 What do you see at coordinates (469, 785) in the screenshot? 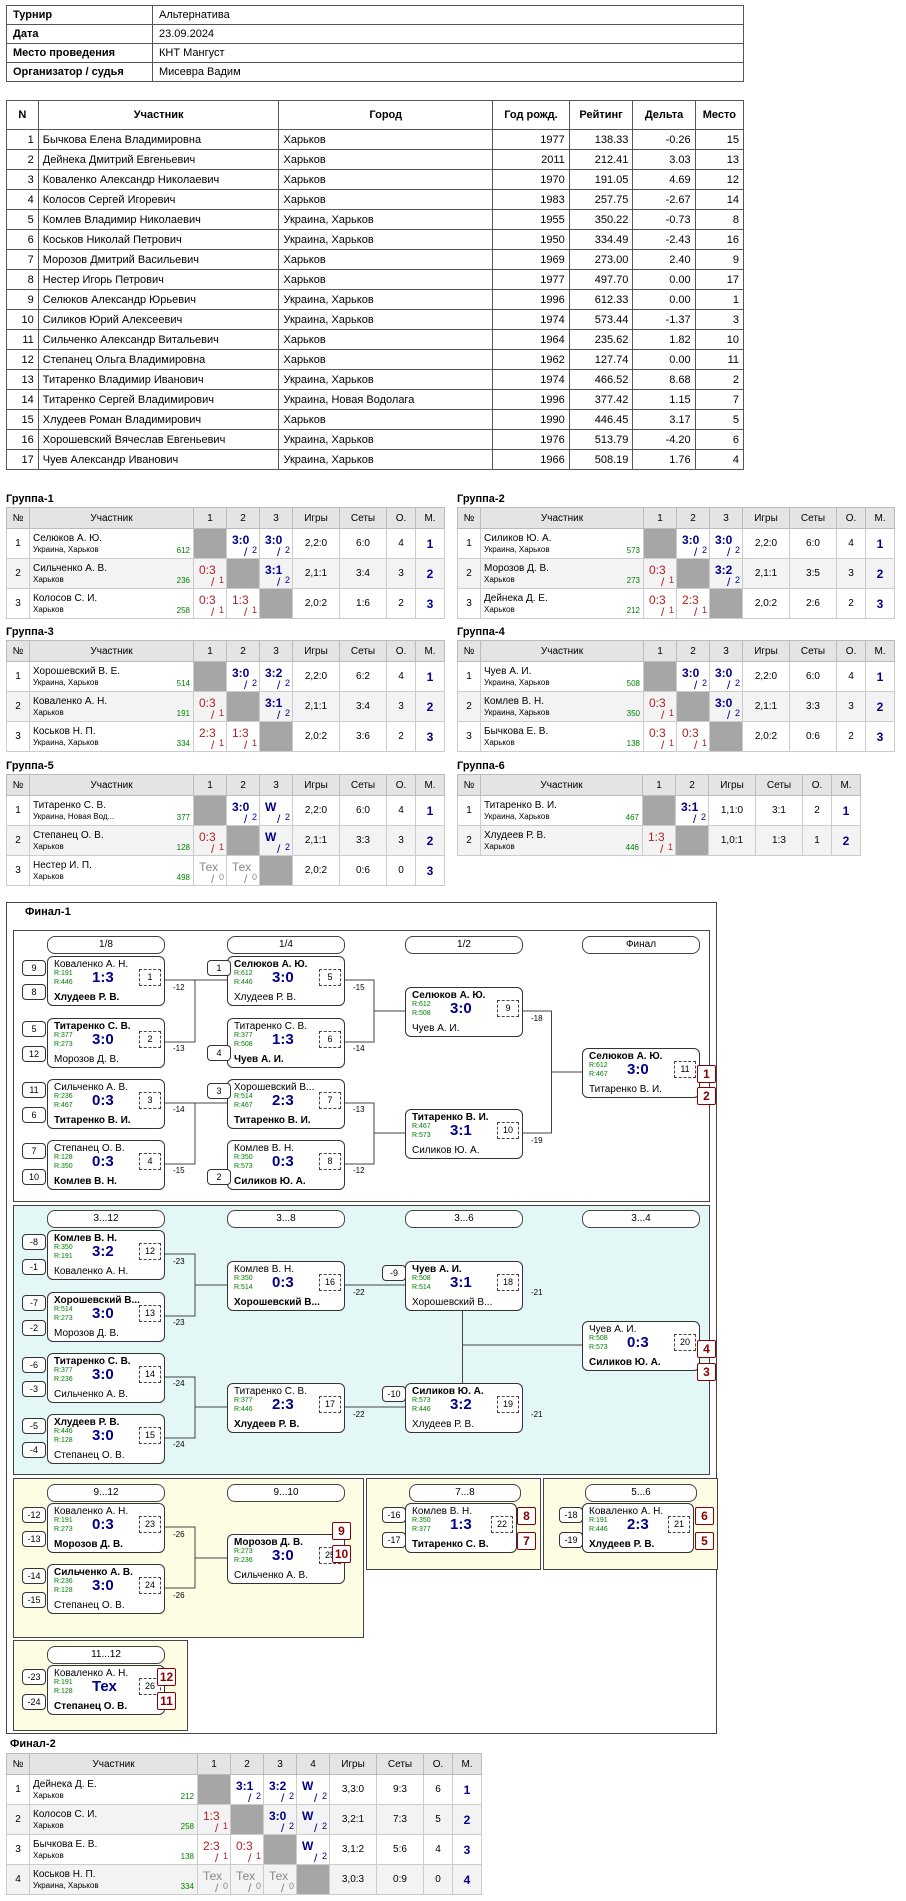
I see `col-num-header: №` at bounding box center [469, 785].